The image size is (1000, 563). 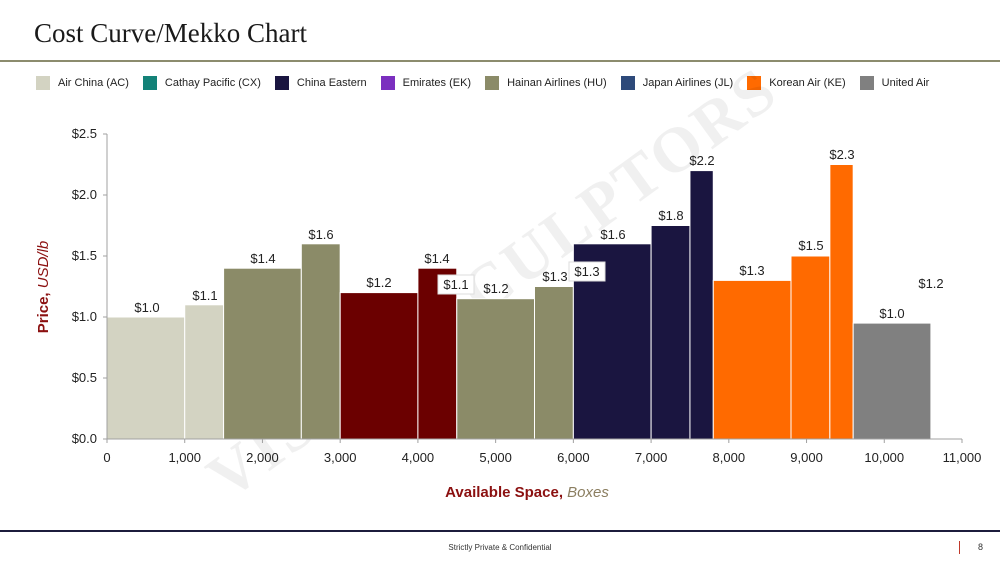 I want to click on y-tick-label: $1.0, so click(x=84, y=316).